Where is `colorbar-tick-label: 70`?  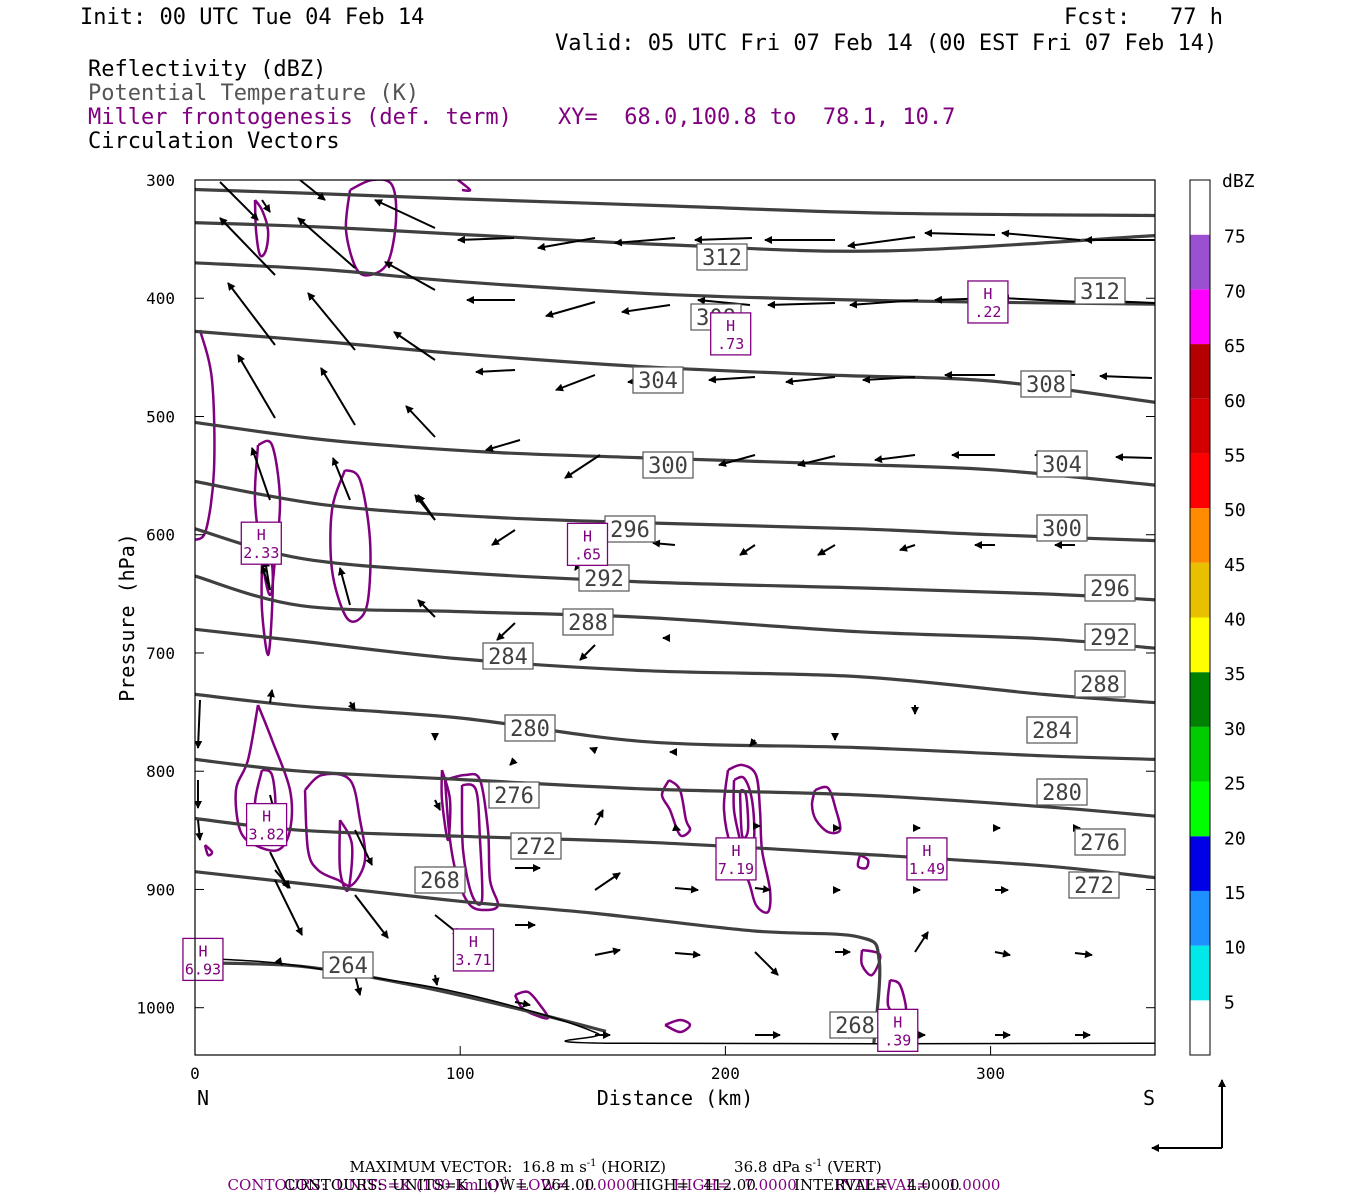
colorbar-tick-label: 70 is located at coordinates (1235, 291).